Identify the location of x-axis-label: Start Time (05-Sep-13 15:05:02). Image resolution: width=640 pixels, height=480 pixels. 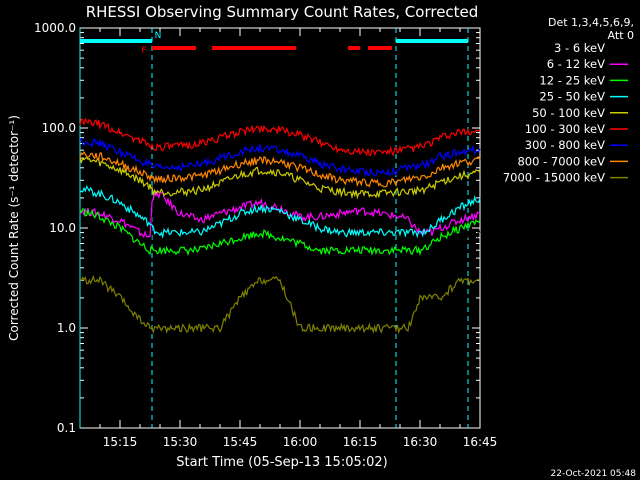
(281, 462).